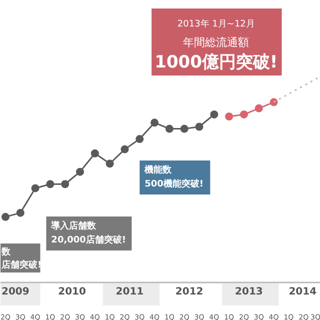 This screenshot has width=320, height=320. I want to click on text: 2013年 1月~12月, so click(216, 24).